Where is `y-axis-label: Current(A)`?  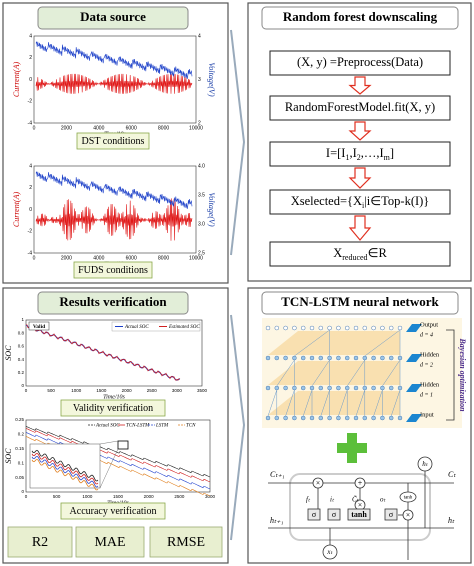 y-axis-label: Current(A) is located at coordinates (16, 210).